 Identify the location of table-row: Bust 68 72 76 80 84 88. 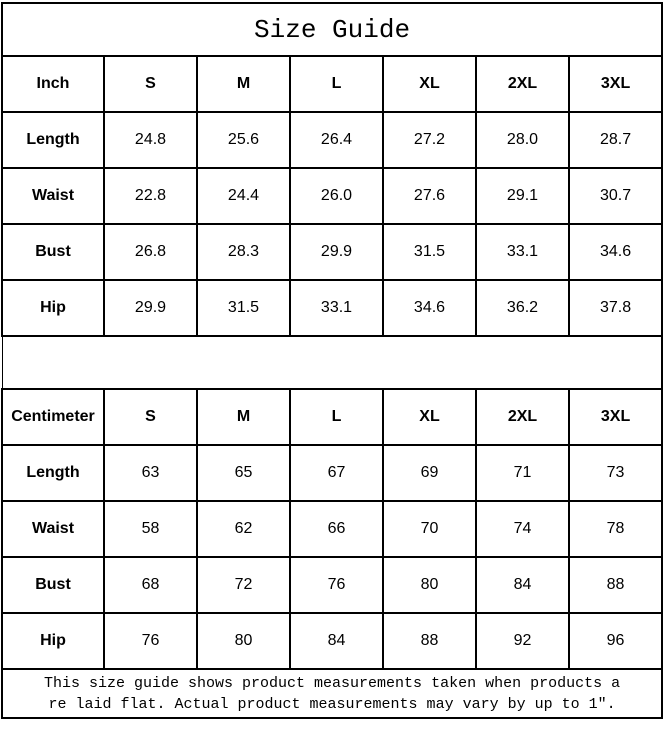
(332, 585).